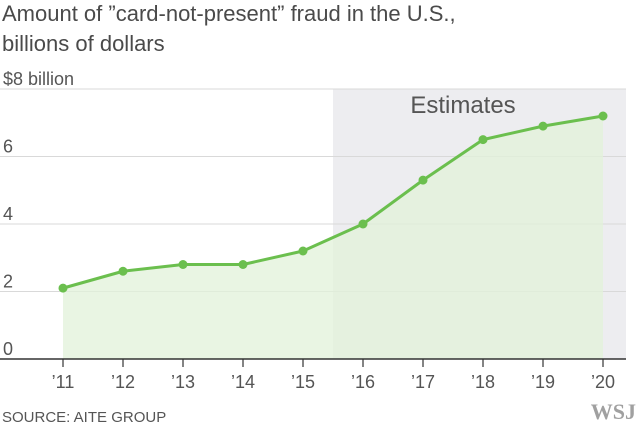 Image resolution: width=639 pixels, height=427 pixels. Describe the element at coordinates (63, 288) in the screenshot. I see `data-point-2011` at that location.